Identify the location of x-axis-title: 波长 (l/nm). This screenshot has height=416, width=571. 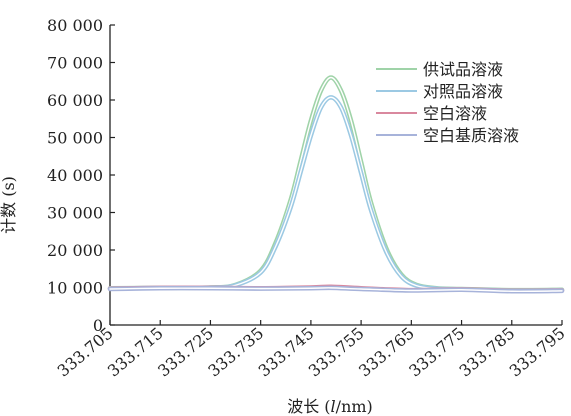
(330, 406).